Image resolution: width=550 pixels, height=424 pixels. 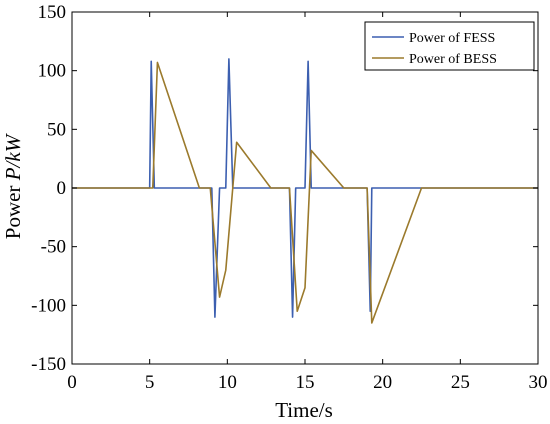 I want to click on y-axis-label: Power P/kW, so click(x=13, y=185).